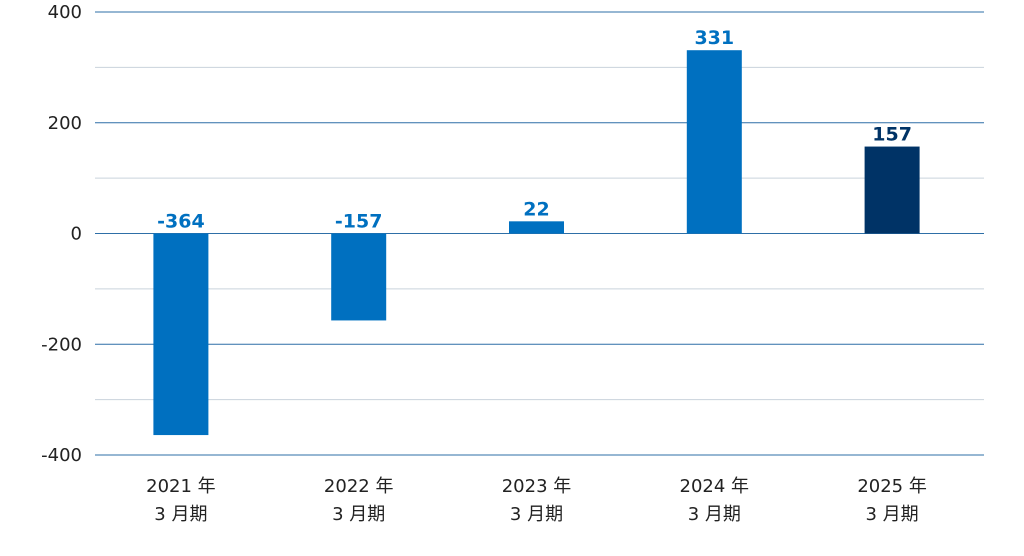  Describe the element at coordinates (65, 123) in the screenshot. I see `y-tick-label: 200` at that location.